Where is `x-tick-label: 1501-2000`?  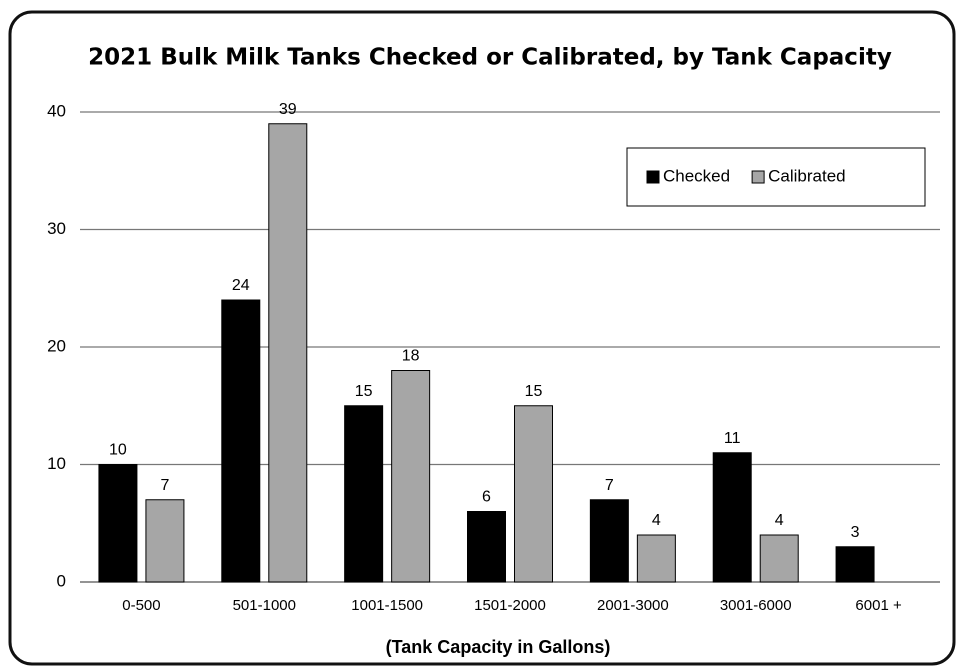 x-tick-label: 1501-2000 is located at coordinates (510, 605).